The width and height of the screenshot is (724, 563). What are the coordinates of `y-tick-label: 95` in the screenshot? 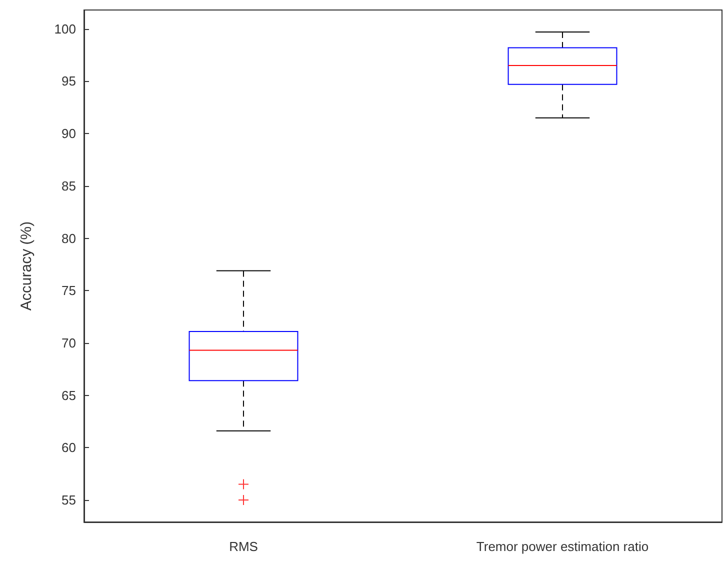 It's located at (69, 81).